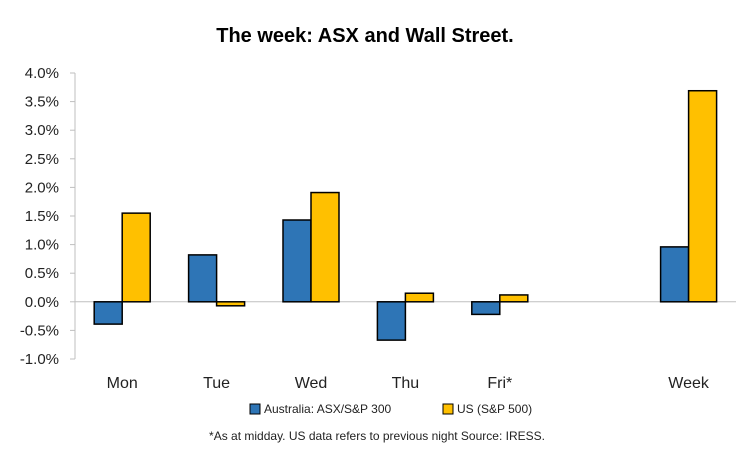  What do you see at coordinates (202, 278) in the screenshot?
I see `bar-australia-tue` at bounding box center [202, 278].